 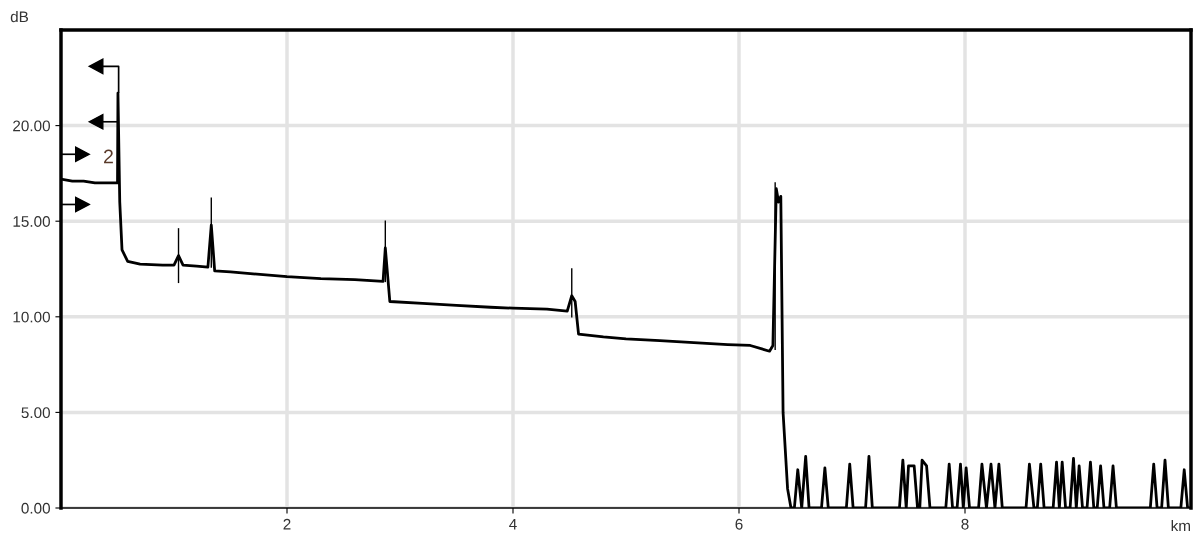 What do you see at coordinates (513, 524) in the screenshot?
I see `x-tick-label: 4` at bounding box center [513, 524].